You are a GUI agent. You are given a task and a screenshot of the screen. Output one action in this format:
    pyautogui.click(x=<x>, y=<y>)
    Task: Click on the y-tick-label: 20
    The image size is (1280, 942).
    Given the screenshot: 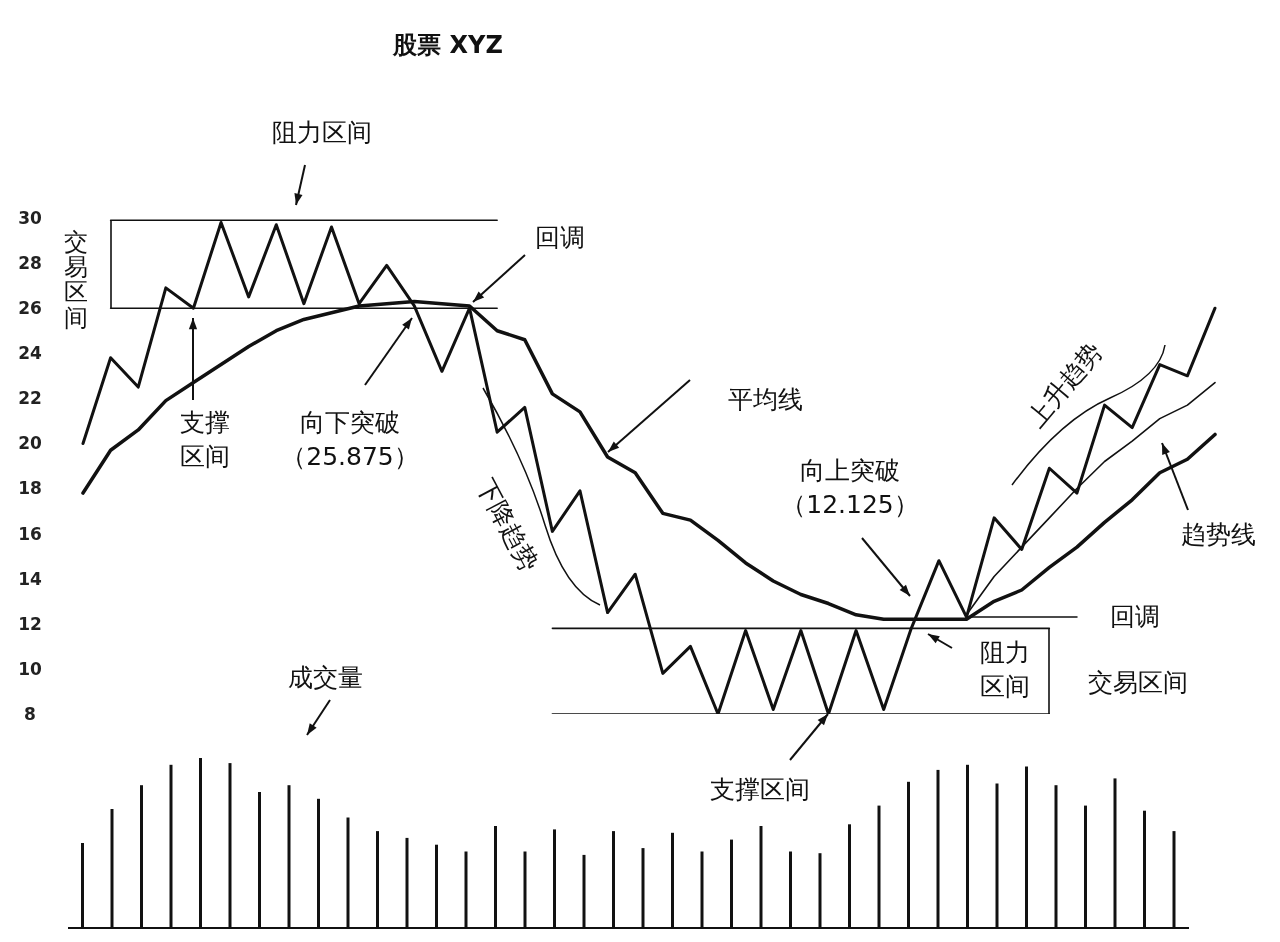 What is the action you would take?
    pyautogui.click(x=30, y=443)
    